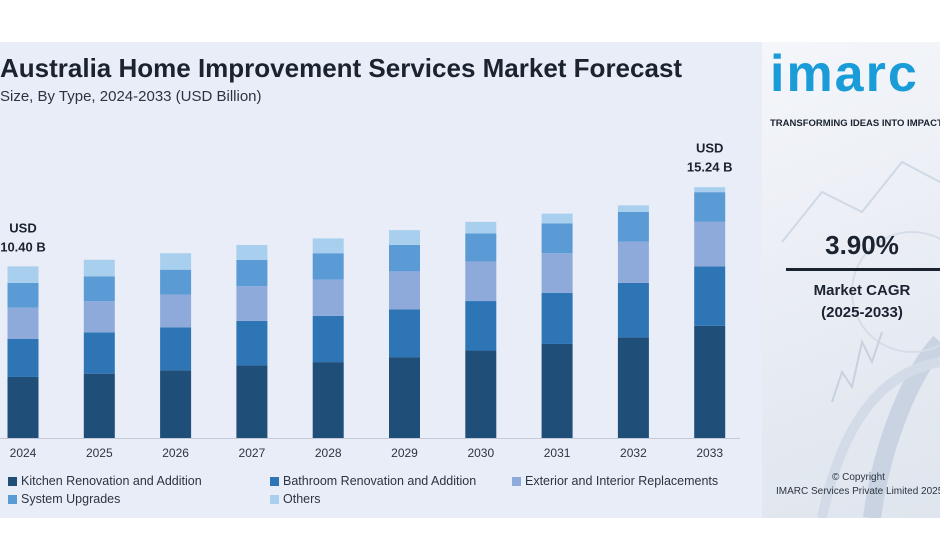 The width and height of the screenshot is (940, 560). What do you see at coordinates (710, 296) in the screenshot?
I see `bar-2033-bathroom-renovation-and-addition` at bounding box center [710, 296].